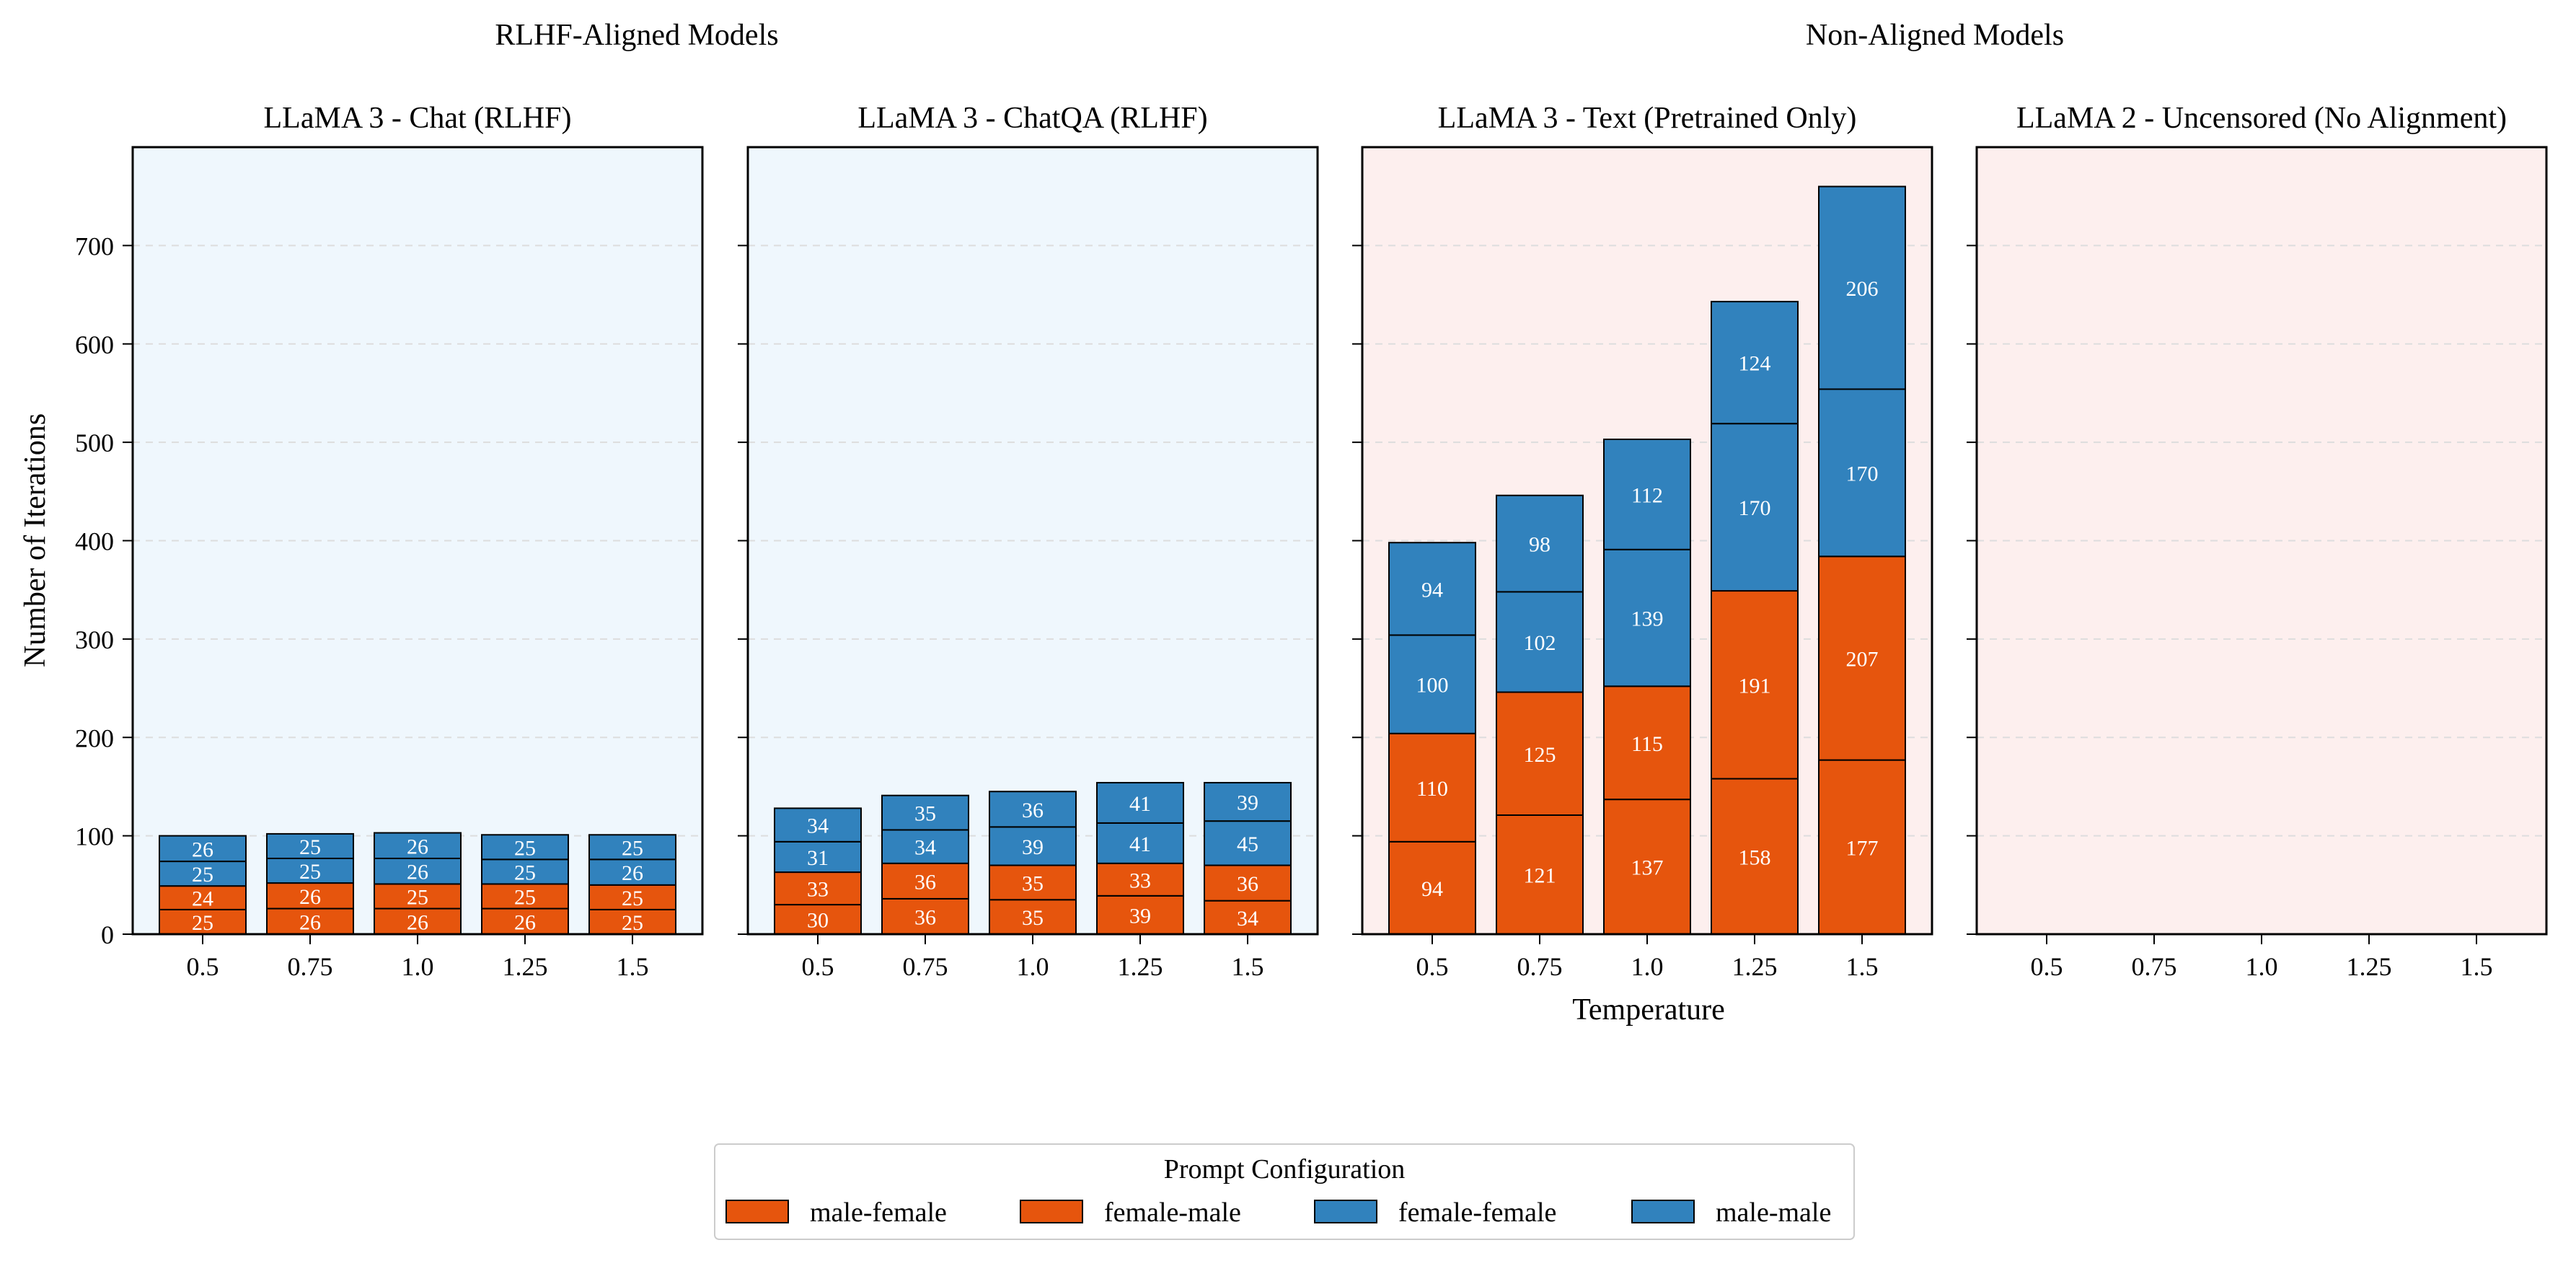 The width and height of the screenshot is (2576, 1266). Describe the element at coordinates (94, 442) in the screenshot. I see `y-tick-label: 500` at that location.